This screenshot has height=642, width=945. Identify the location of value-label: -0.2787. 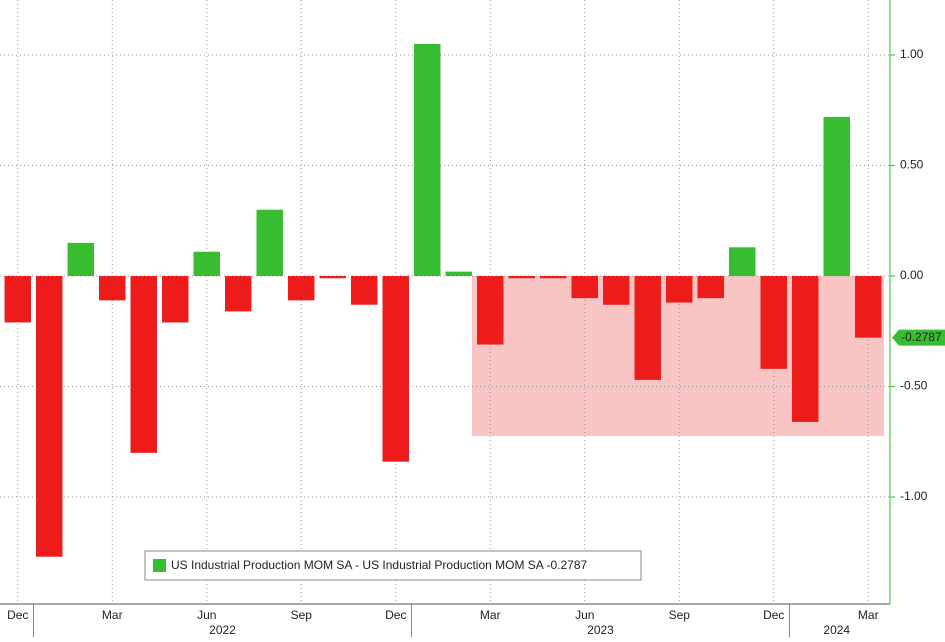
(921, 337).